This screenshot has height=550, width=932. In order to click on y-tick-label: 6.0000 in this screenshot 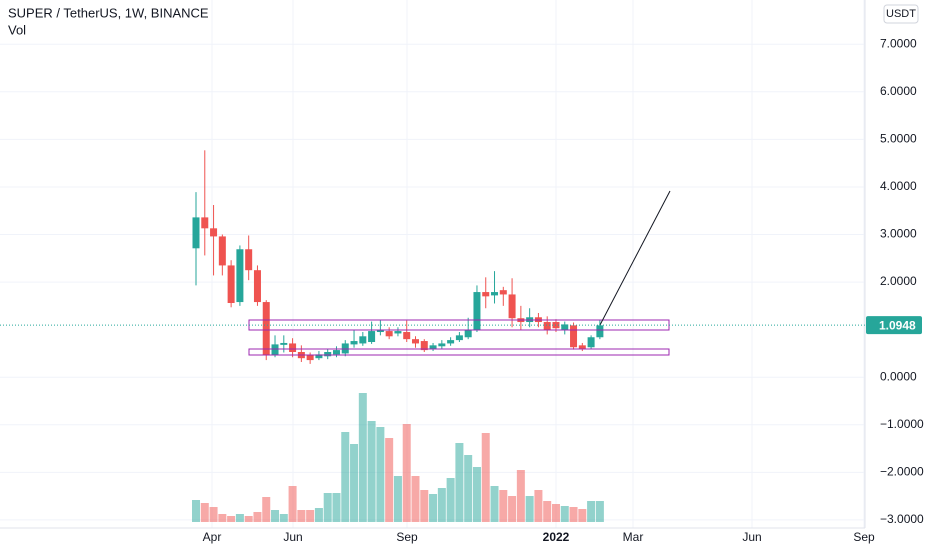, I will do `click(898, 91)`.